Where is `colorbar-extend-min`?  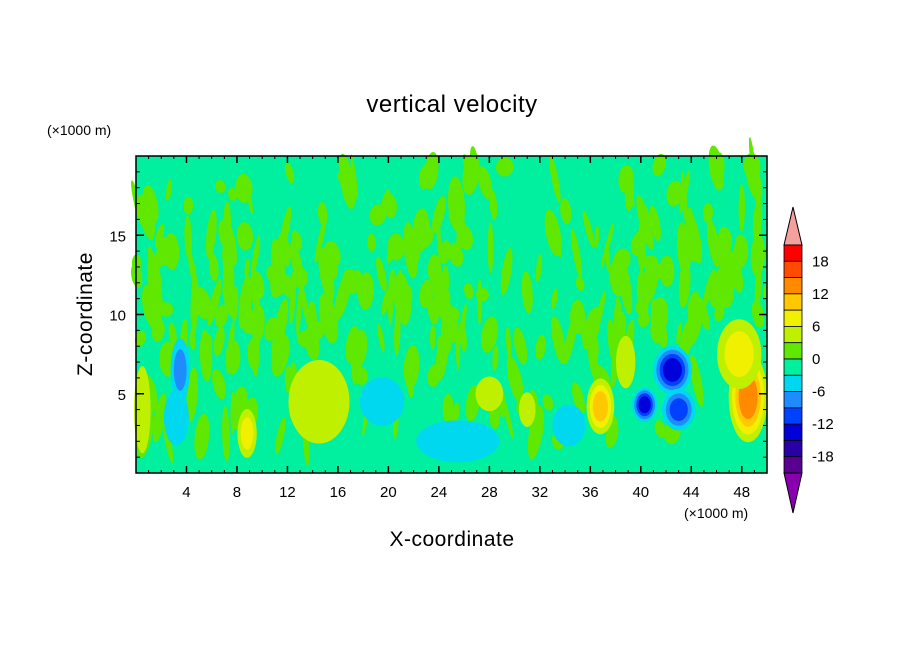 colorbar-extend-min is located at coordinates (793, 493).